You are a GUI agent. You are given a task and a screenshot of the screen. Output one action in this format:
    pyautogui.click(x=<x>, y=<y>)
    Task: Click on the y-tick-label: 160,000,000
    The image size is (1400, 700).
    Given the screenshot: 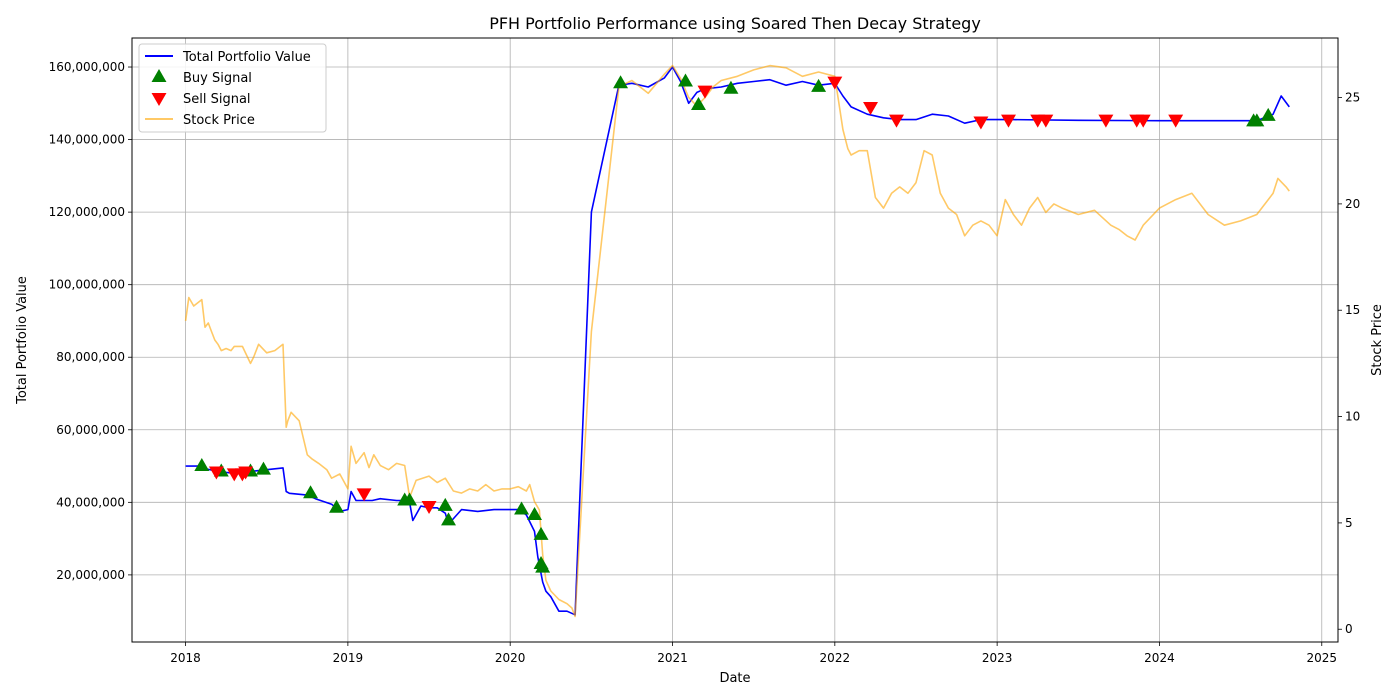 What is the action you would take?
    pyautogui.click(x=87, y=67)
    